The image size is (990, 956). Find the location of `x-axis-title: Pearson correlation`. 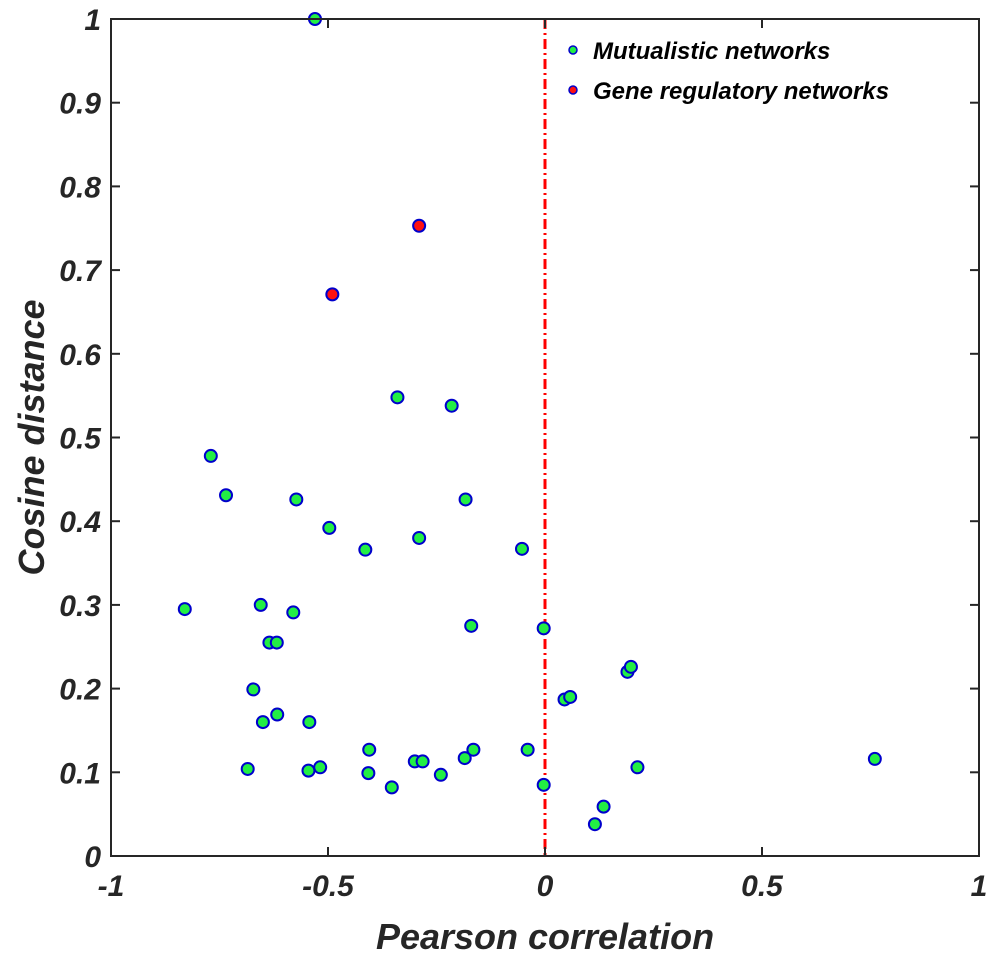

x-axis-title: Pearson correlation is located at coordinates (545, 936).